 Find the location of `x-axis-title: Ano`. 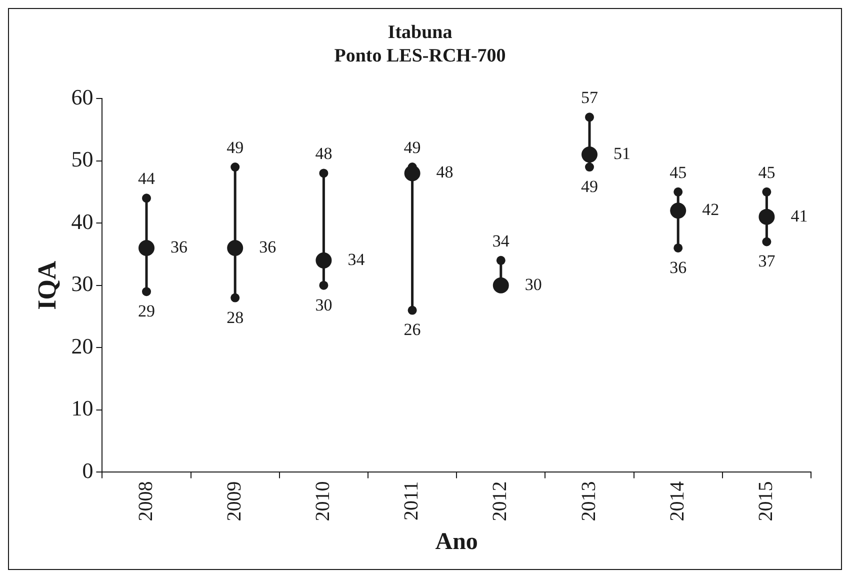

x-axis-title: Ano is located at coordinates (456, 541).